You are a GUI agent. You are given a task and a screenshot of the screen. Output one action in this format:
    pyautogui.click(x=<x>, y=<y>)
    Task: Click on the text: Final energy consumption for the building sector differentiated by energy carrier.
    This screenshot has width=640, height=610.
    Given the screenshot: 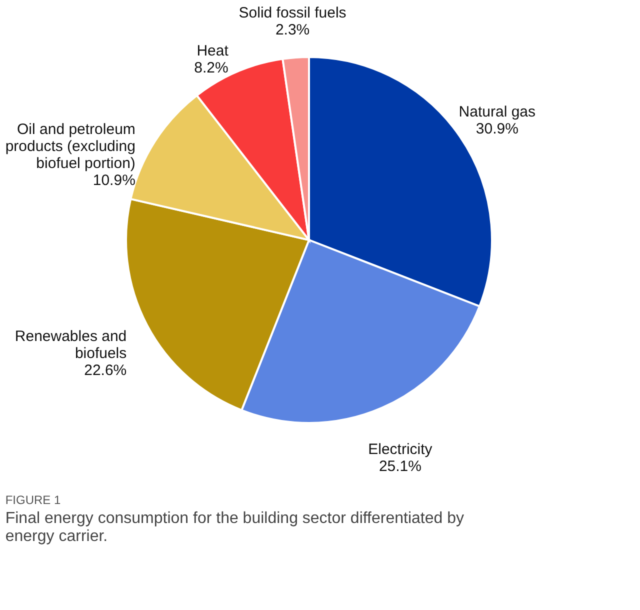 What is the action you would take?
    pyautogui.click(x=234, y=527)
    